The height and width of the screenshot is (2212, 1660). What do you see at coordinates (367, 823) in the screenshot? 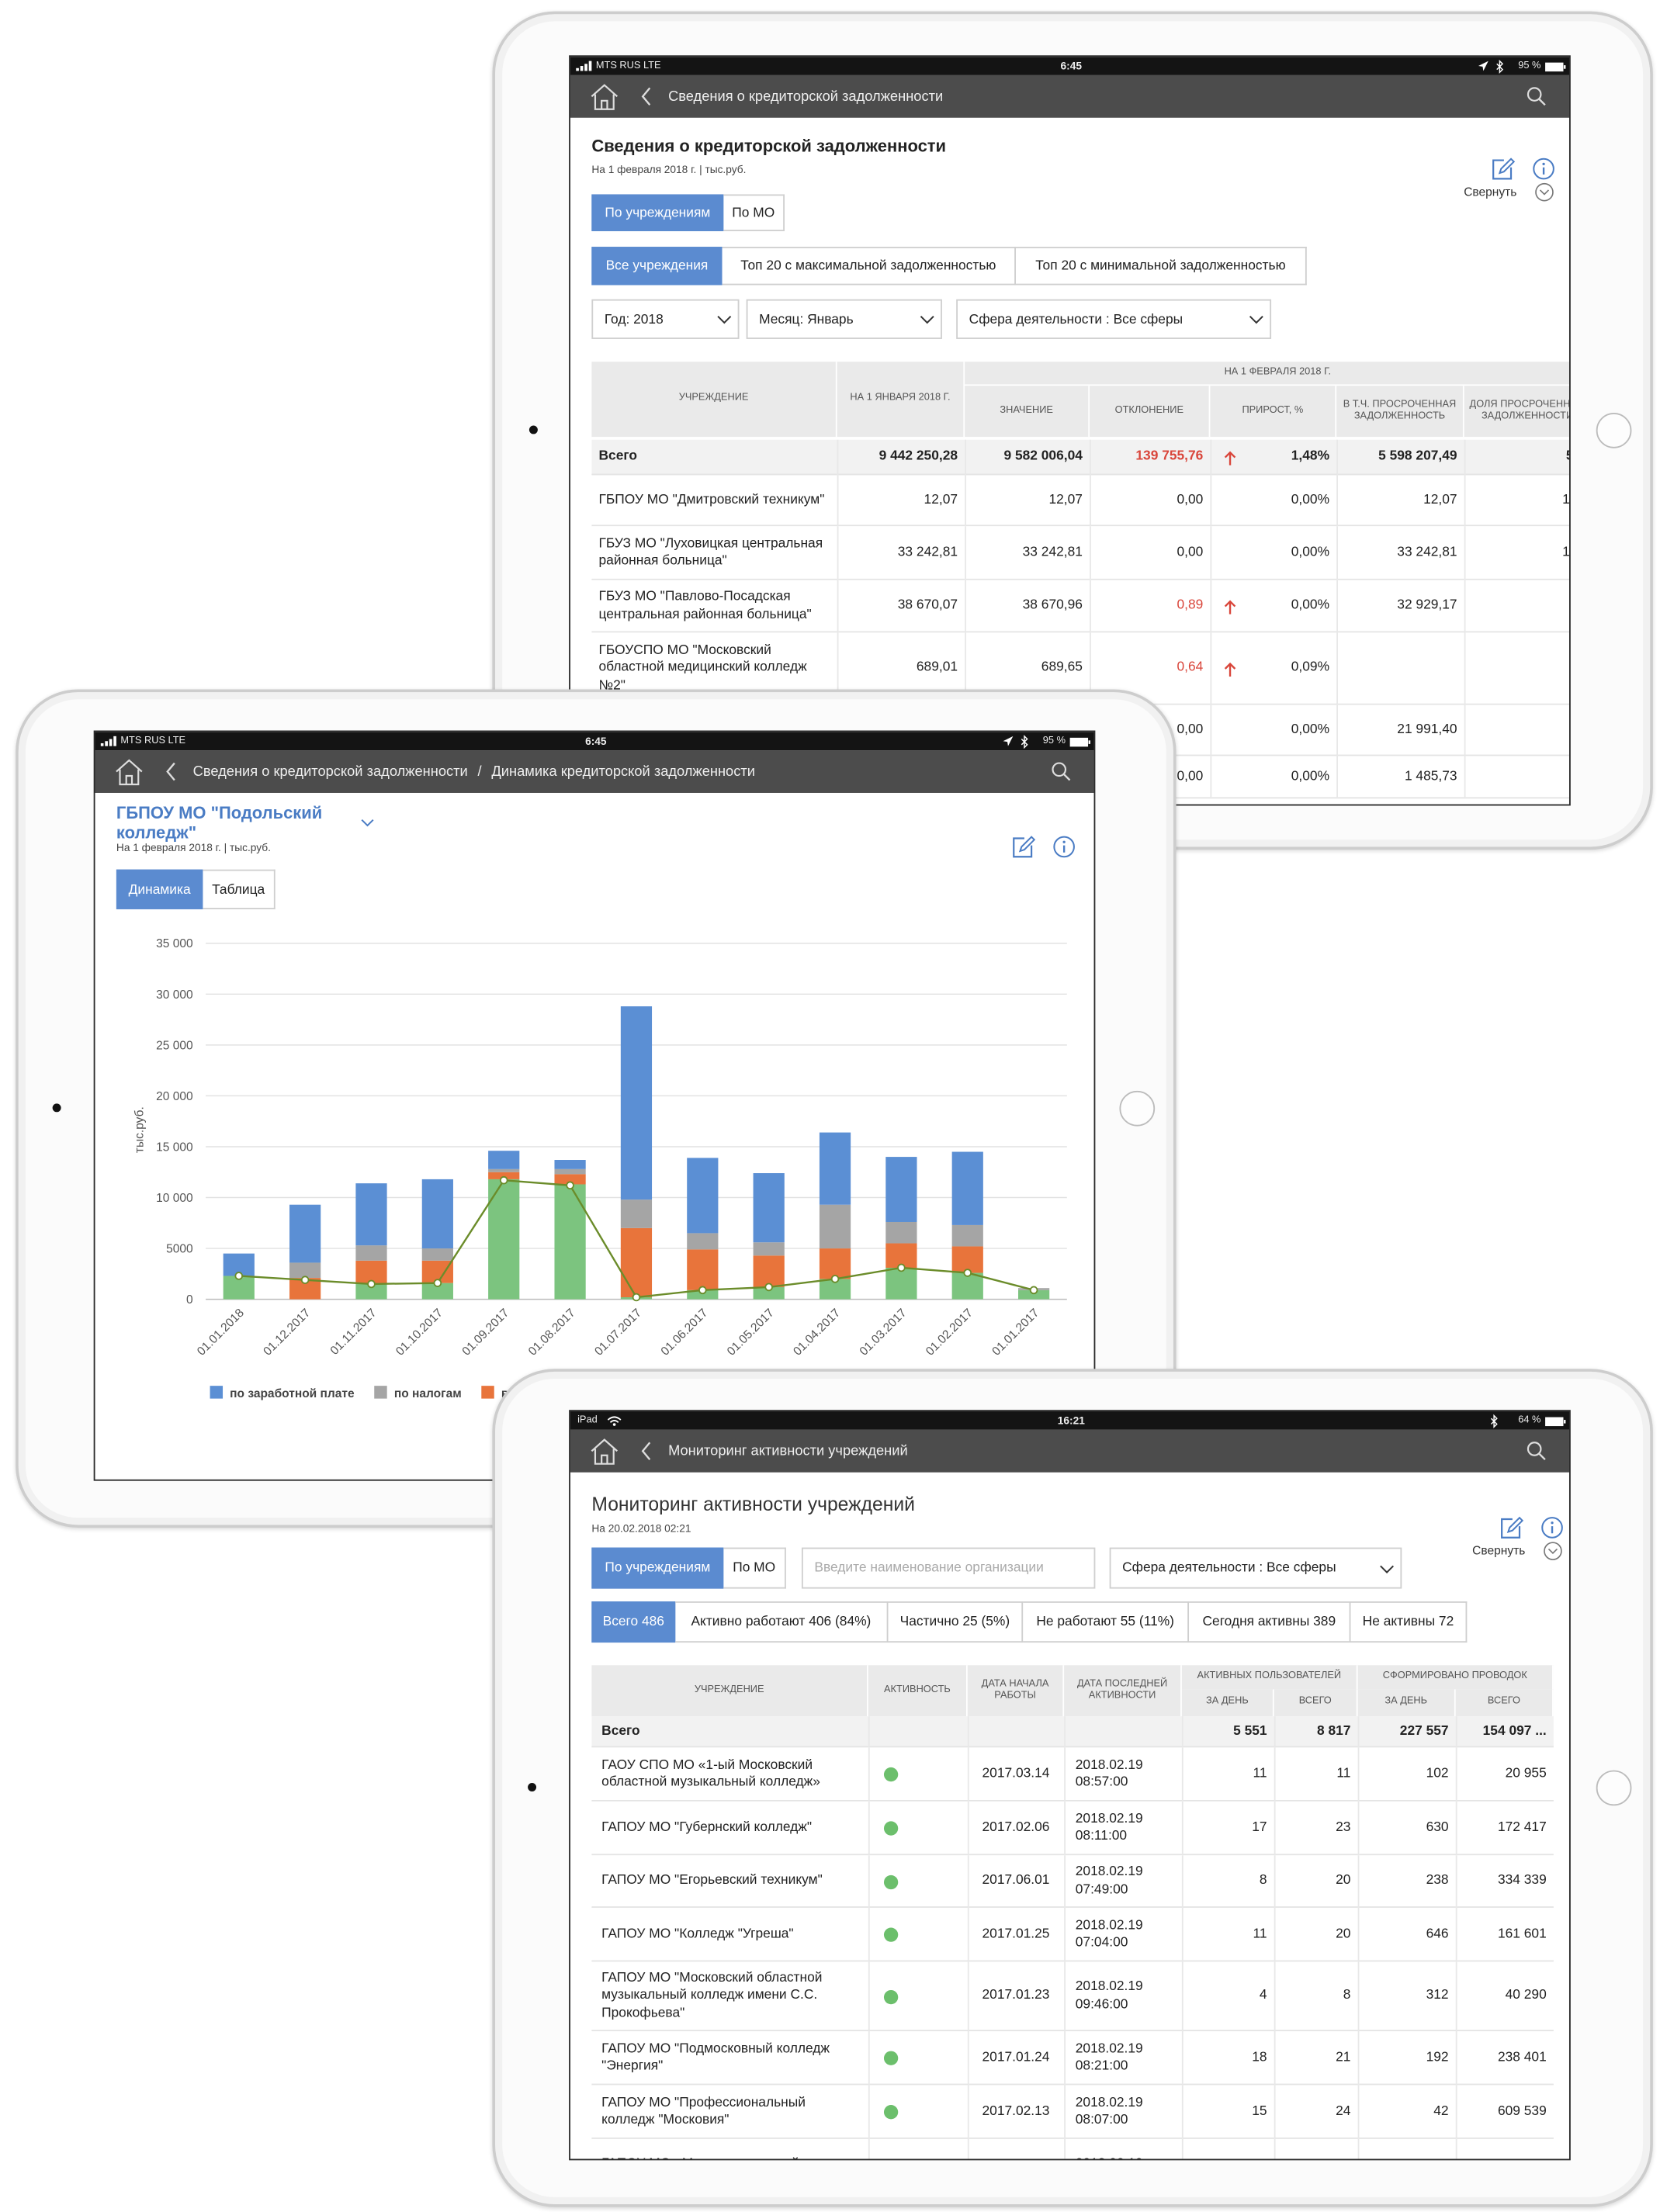
I see `title-chevron` at bounding box center [367, 823].